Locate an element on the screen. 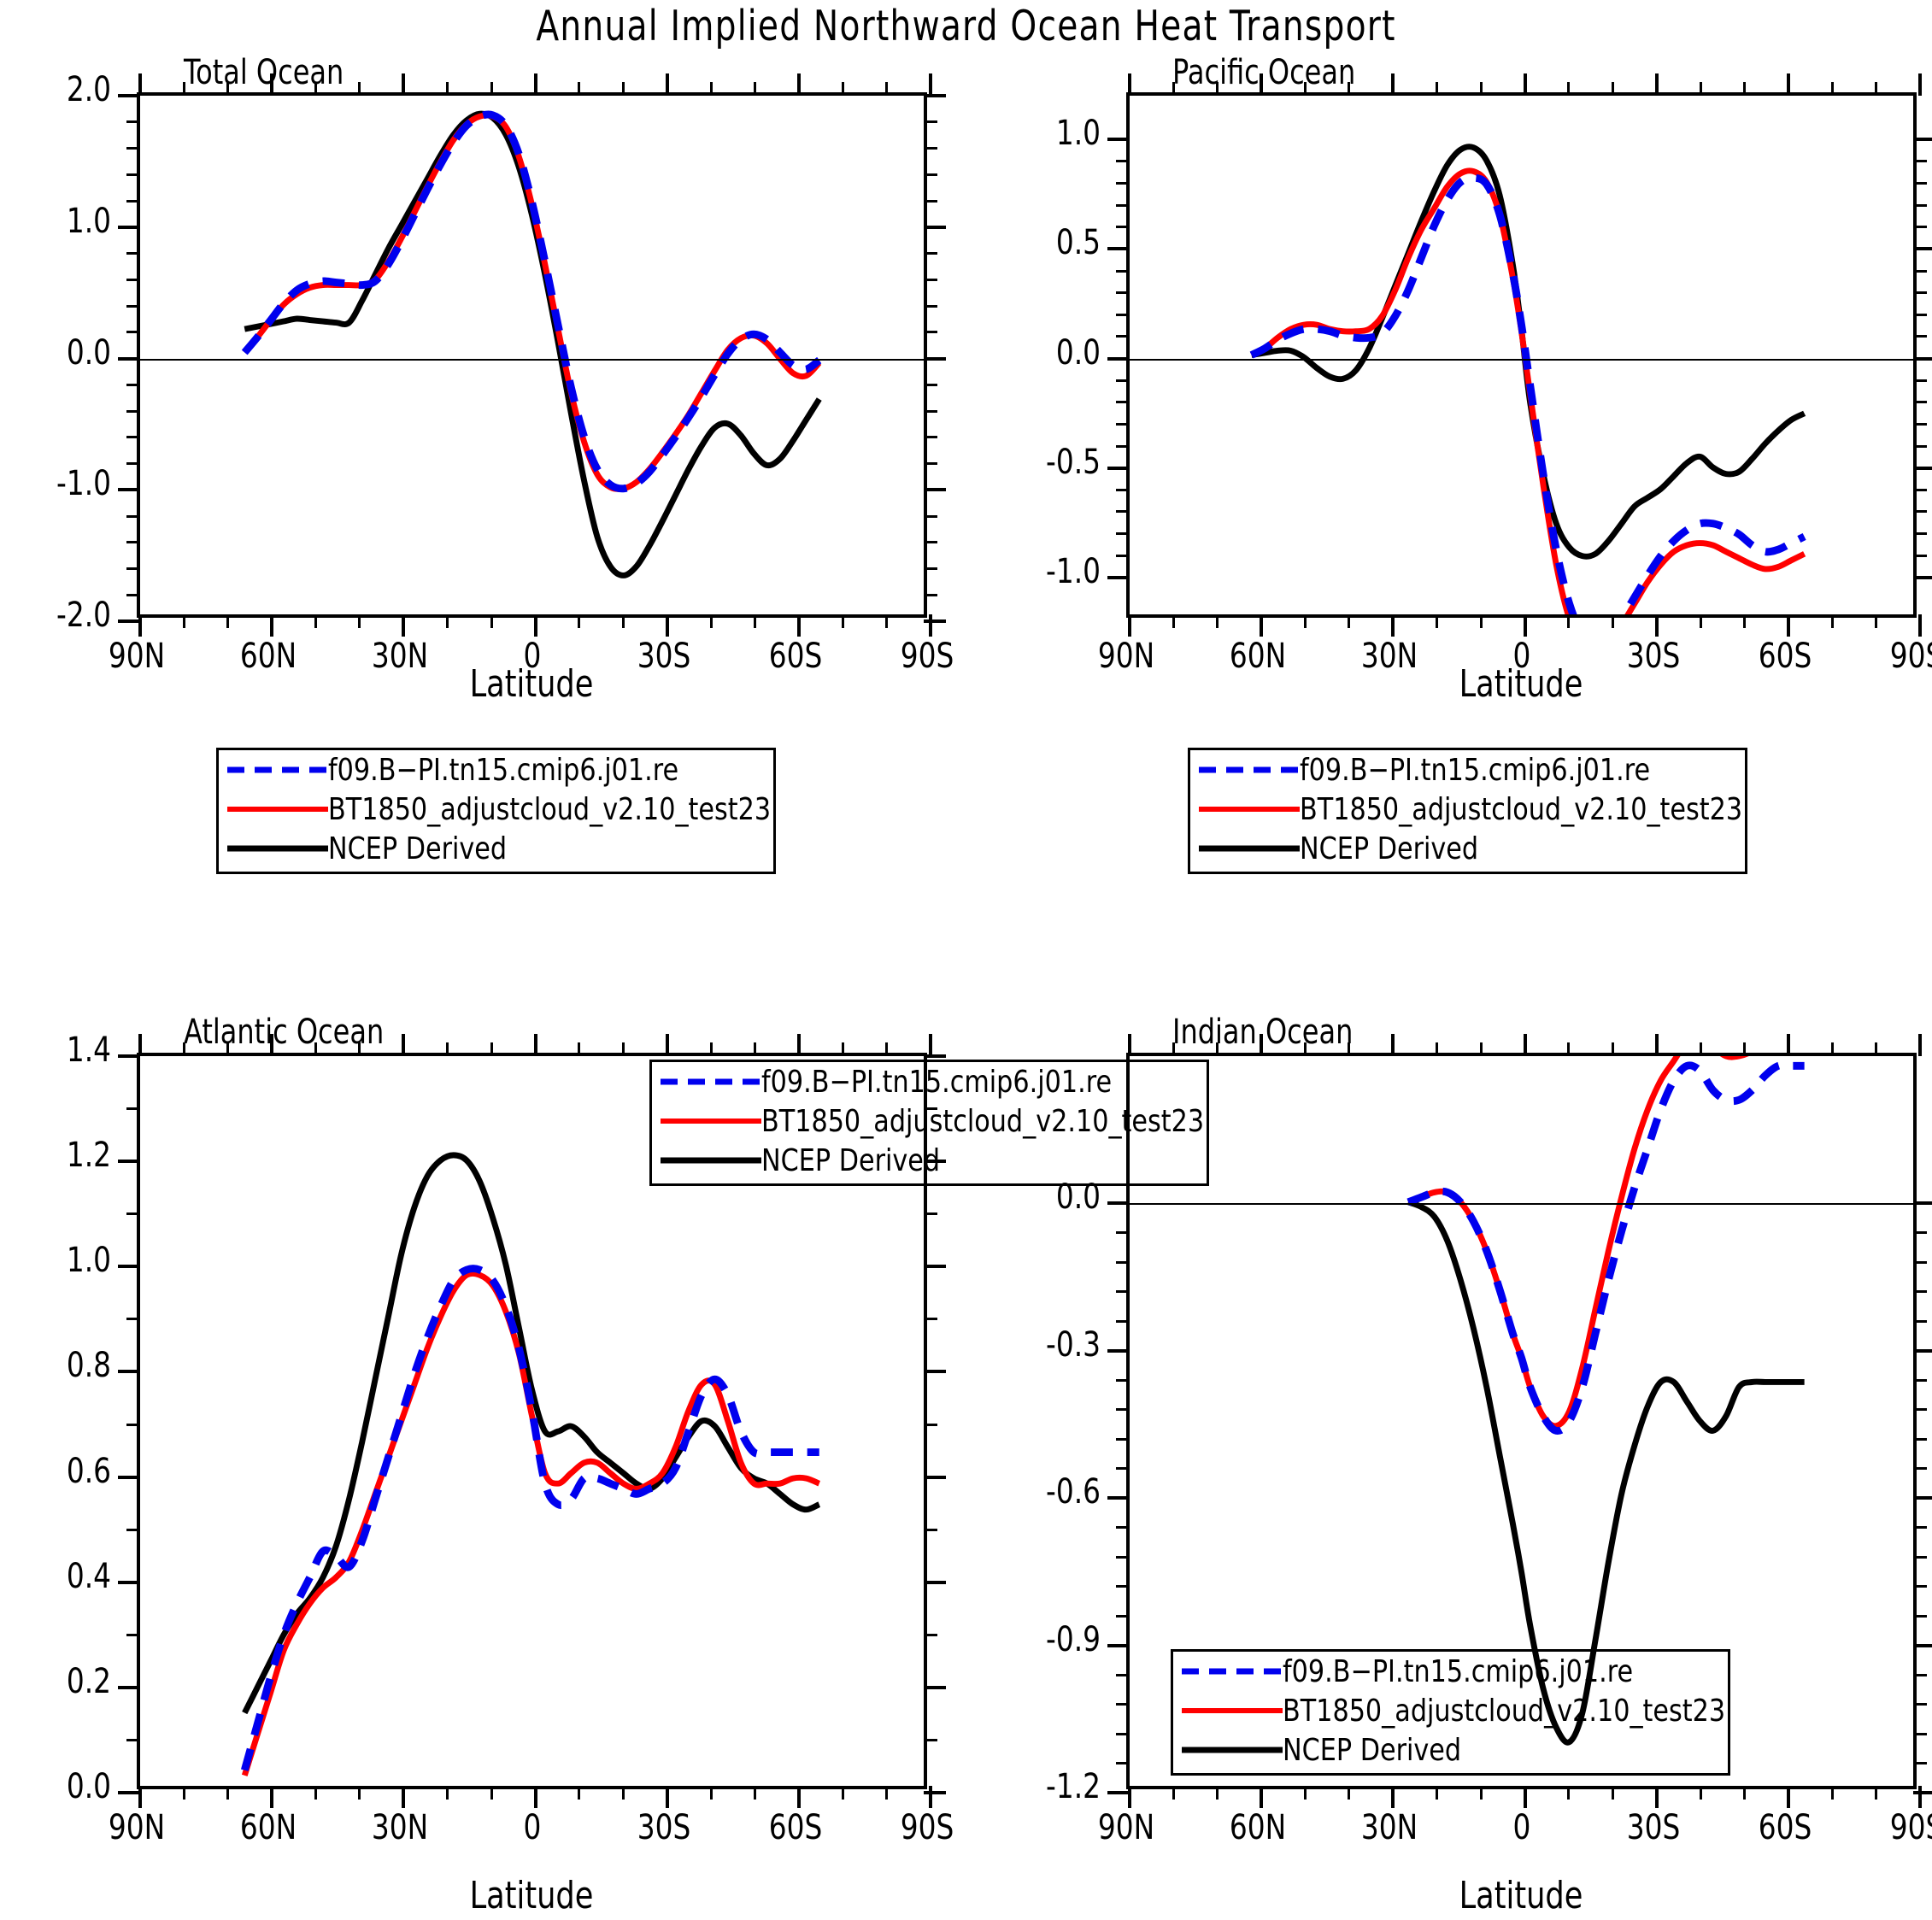 This screenshot has width=1932, height=1920. ytick-label-2-5: 0.4 is located at coordinates (88, 1576).